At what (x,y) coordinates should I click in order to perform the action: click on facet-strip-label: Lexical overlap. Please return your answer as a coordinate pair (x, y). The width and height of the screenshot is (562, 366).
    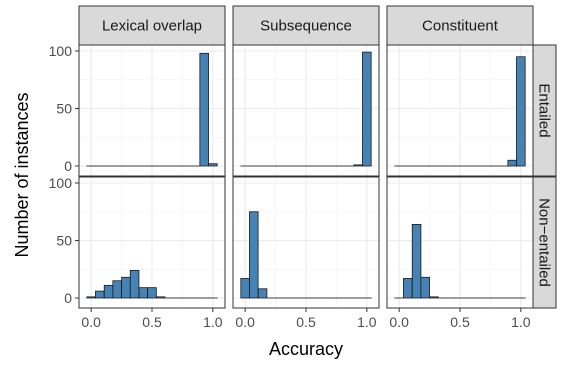
    Looking at the image, I should click on (152, 26).